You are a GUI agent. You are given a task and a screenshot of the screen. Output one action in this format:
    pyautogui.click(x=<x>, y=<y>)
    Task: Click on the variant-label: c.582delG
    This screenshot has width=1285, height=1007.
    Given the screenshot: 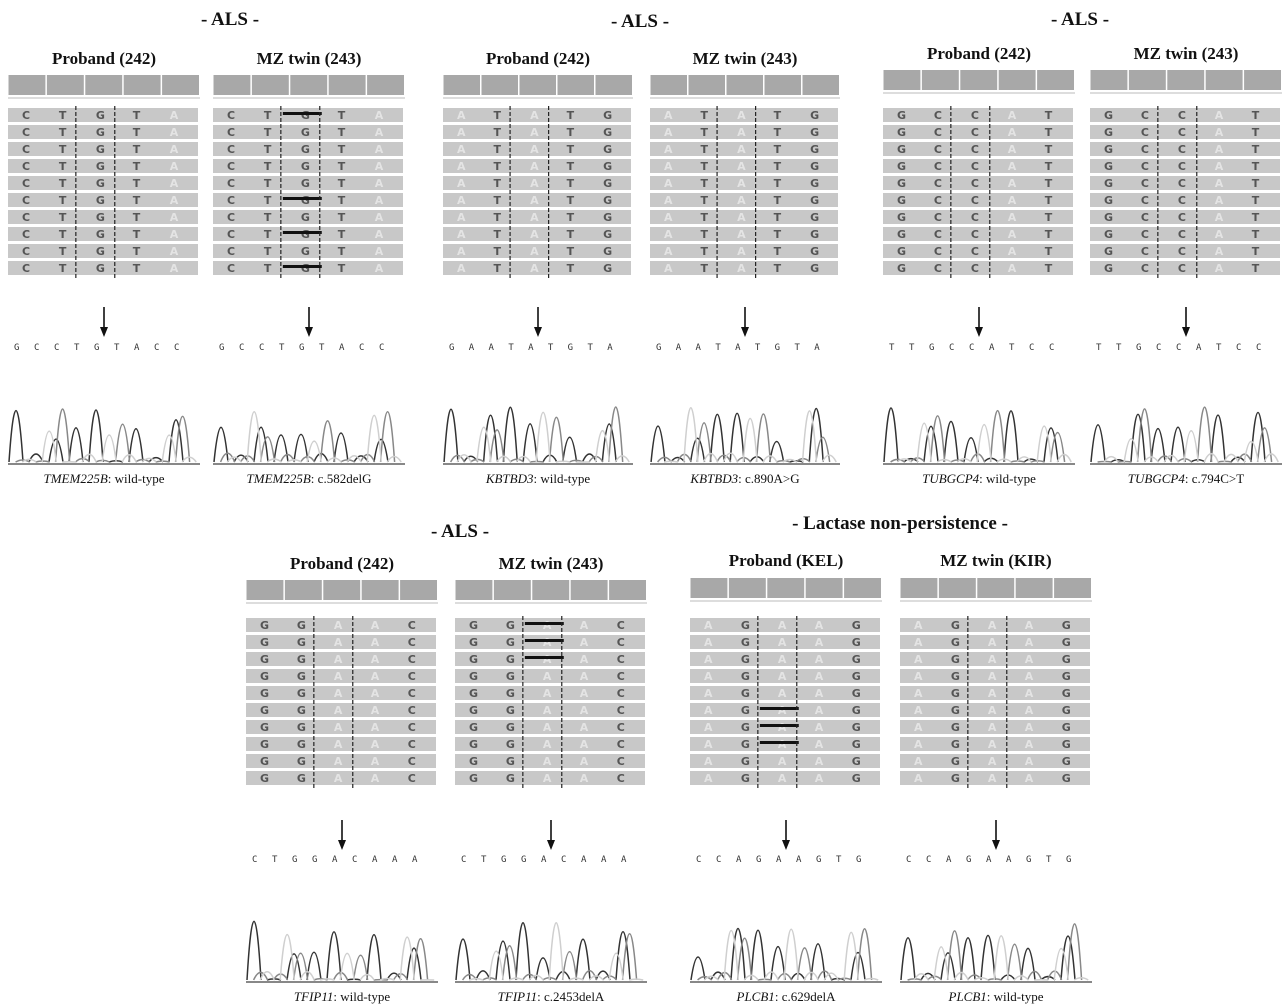 What is the action you would take?
    pyautogui.click(x=344, y=478)
    